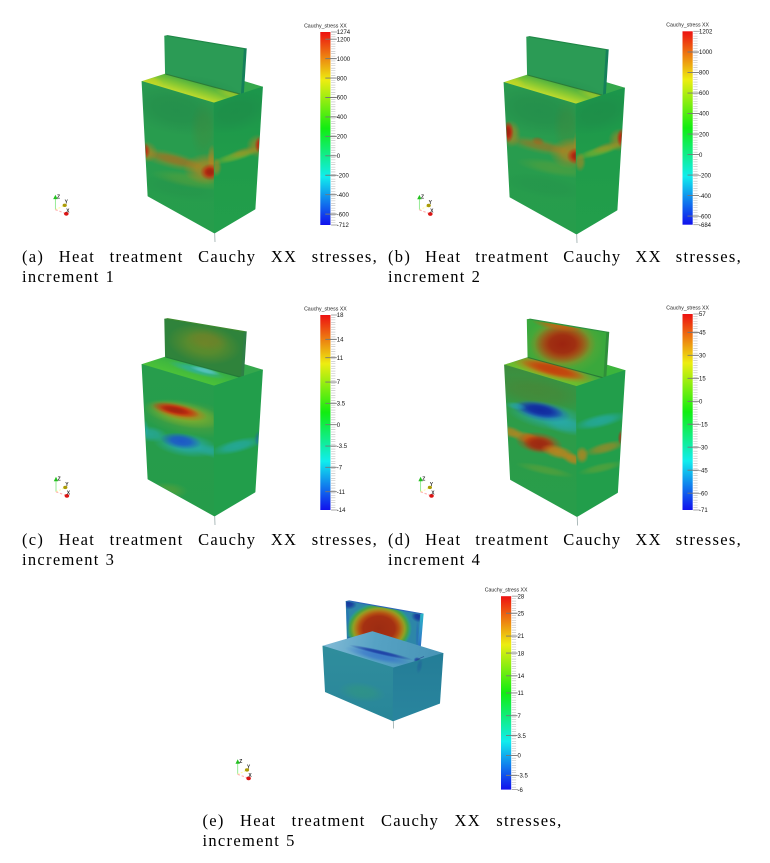 Image resolution: width=770 pixels, height=863 pixels. What do you see at coordinates (343, 226) in the screenshot?
I see `svg-text: -712` at bounding box center [343, 226].